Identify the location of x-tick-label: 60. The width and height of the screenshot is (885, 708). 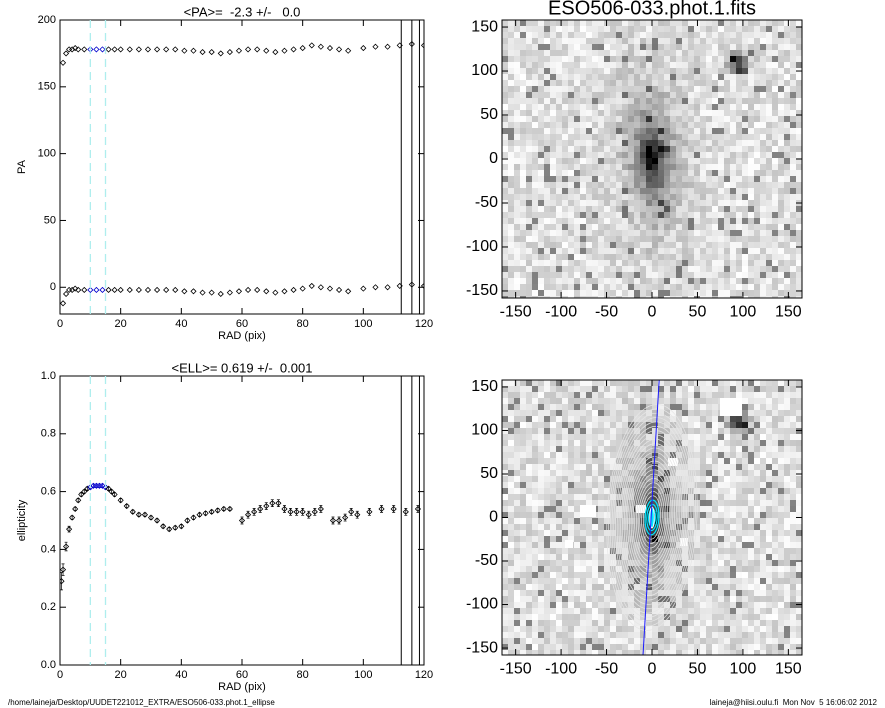
(242, 324).